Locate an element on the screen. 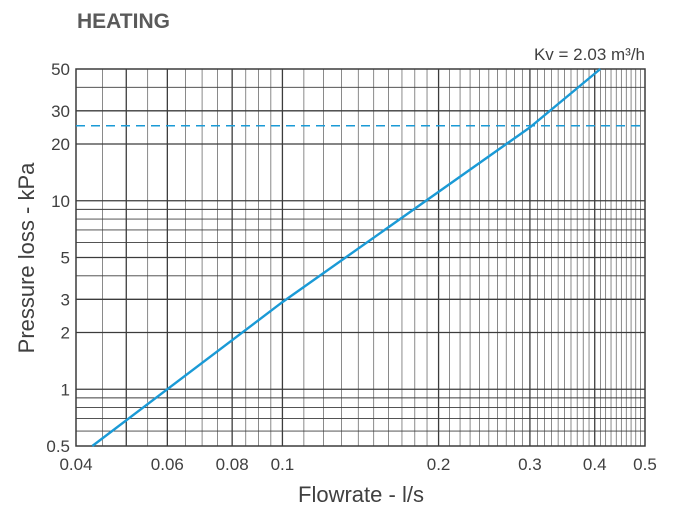 Image resolution: width=697 pixels, height=515 pixels. x-tick-labels: 0.04 0.06 0.08 0.1 0.2 0.3 0.4 0.5 is located at coordinates (357, 464).